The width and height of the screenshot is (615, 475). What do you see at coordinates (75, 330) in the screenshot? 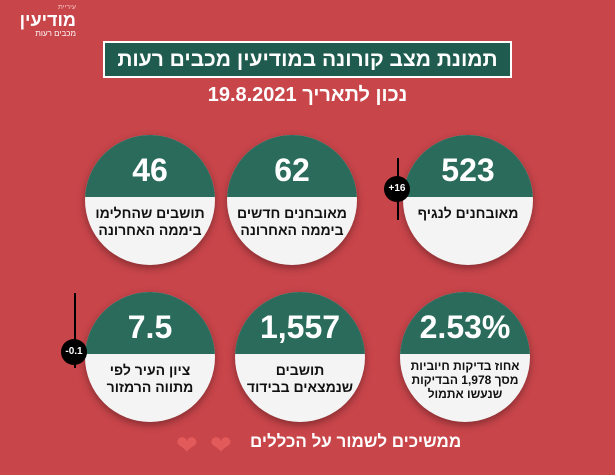
I see `down-arrow-icon` at bounding box center [75, 330].